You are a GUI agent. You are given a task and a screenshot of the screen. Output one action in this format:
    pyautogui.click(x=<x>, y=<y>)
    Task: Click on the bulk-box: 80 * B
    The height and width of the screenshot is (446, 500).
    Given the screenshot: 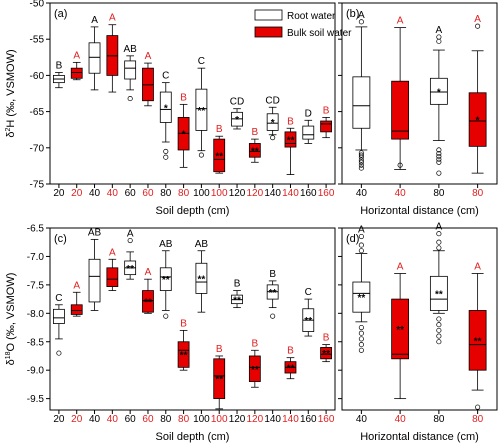 What is the action you would take?
    pyautogui.click(x=183, y=145)
    